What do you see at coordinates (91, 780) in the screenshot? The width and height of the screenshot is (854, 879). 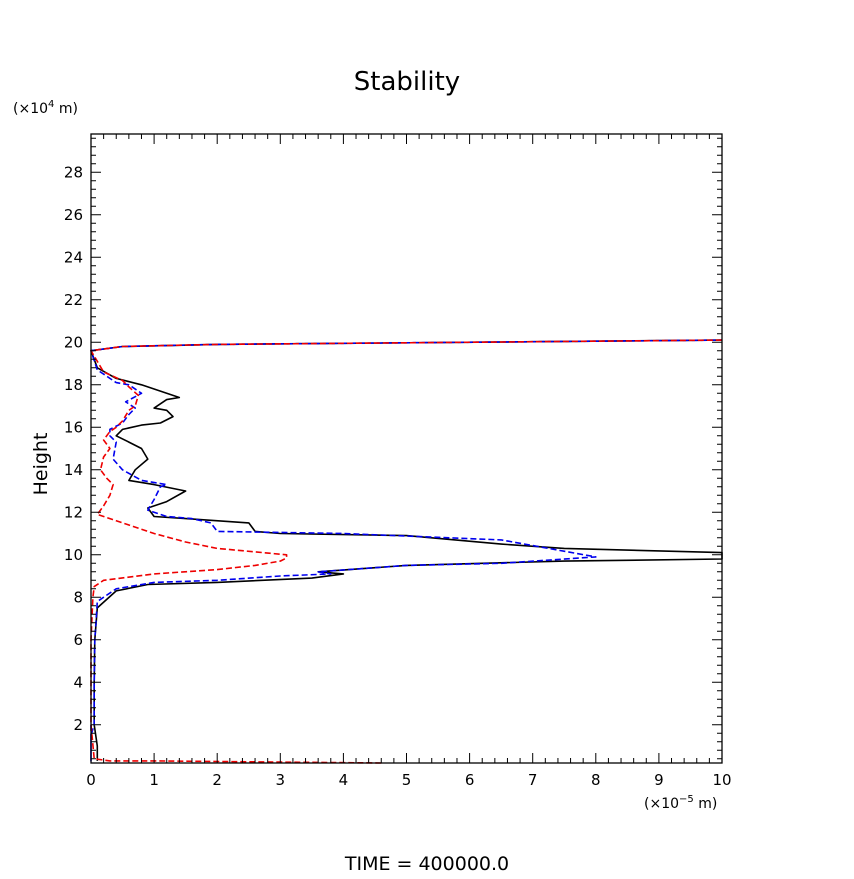 I see `x-tick-label: 0` at bounding box center [91, 780].